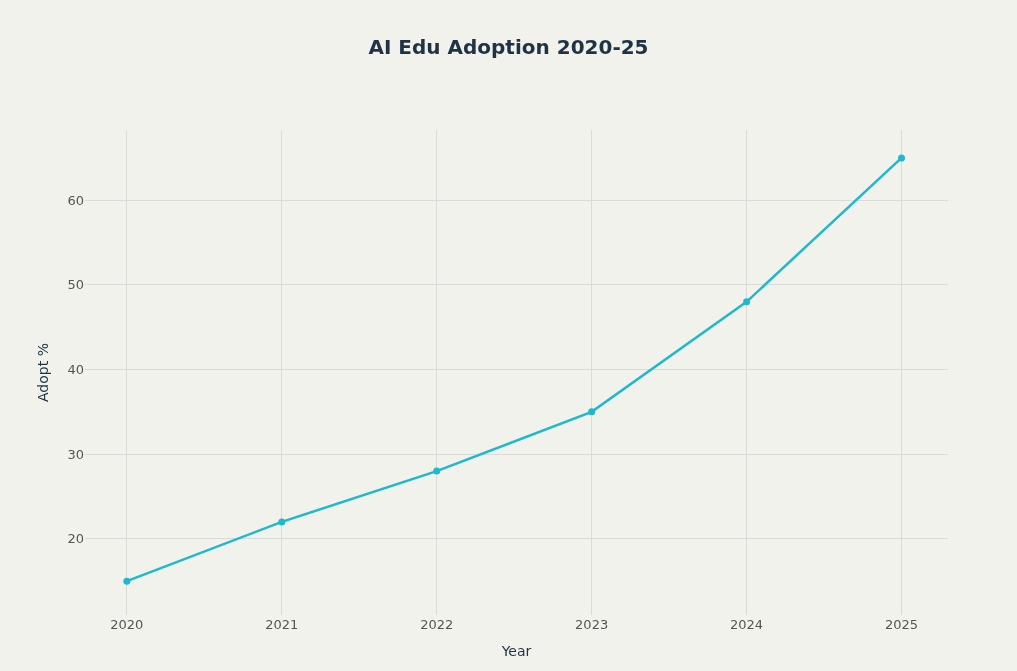 The height and width of the screenshot is (671, 1017). I want to click on x-tick-label: 2024, so click(747, 624).